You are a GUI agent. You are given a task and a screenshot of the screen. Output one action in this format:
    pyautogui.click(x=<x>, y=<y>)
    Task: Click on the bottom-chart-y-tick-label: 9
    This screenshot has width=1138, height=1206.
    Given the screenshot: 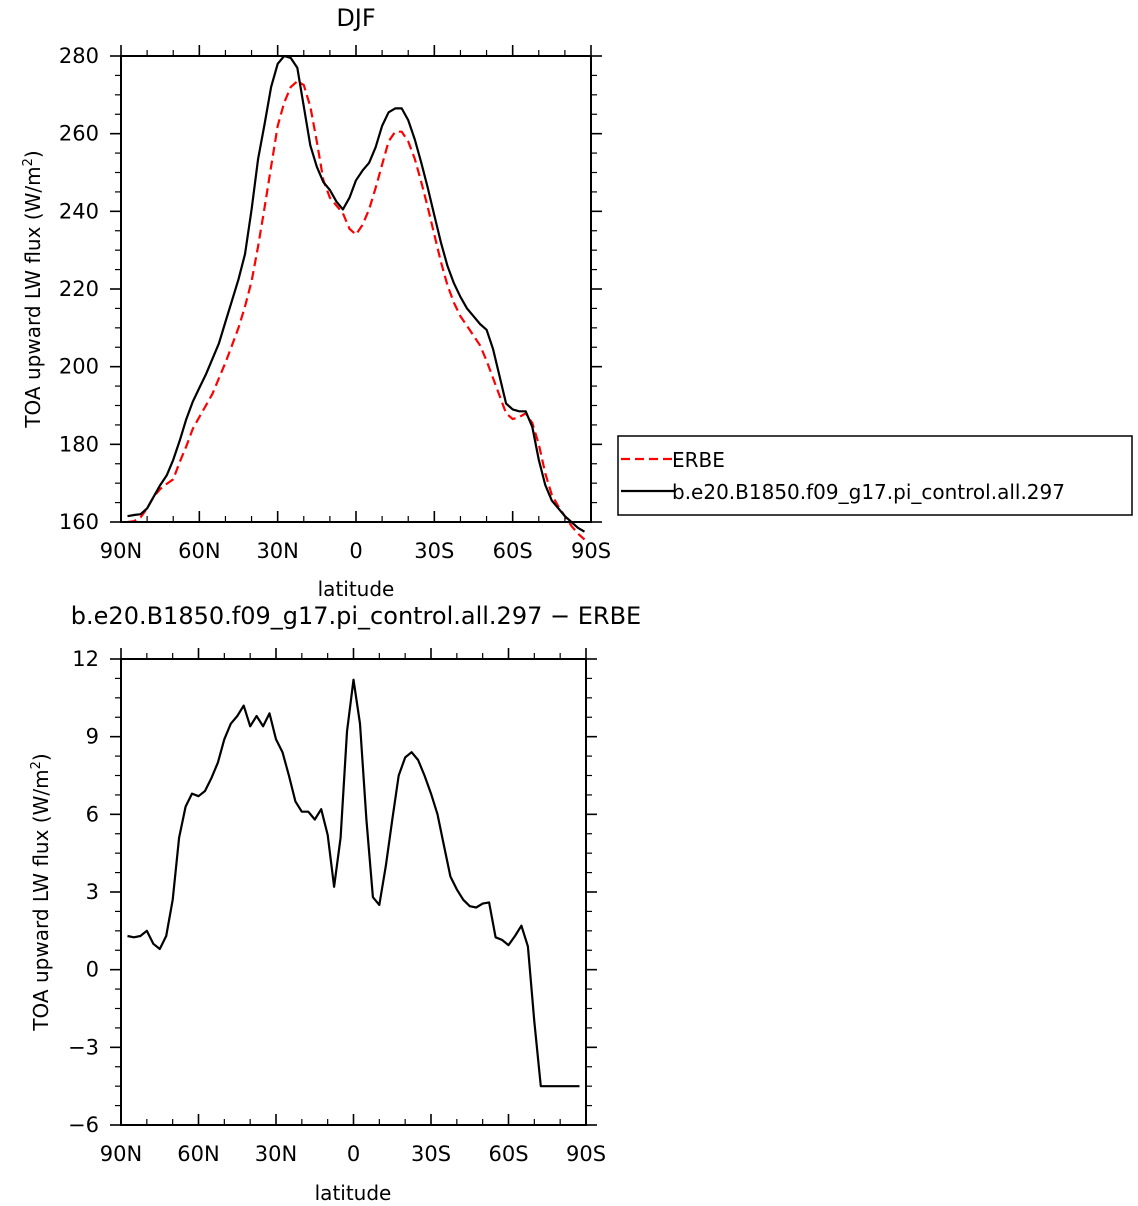 What is the action you would take?
    pyautogui.click(x=92, y=737)
    